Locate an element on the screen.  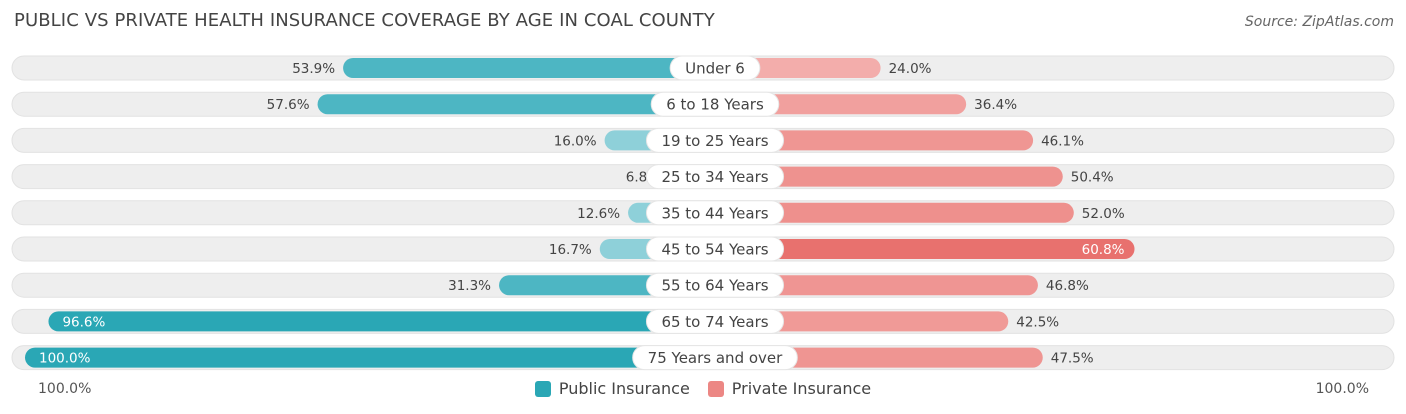
legend-item-private: Private Insurance is located at coordinates (789, 388).